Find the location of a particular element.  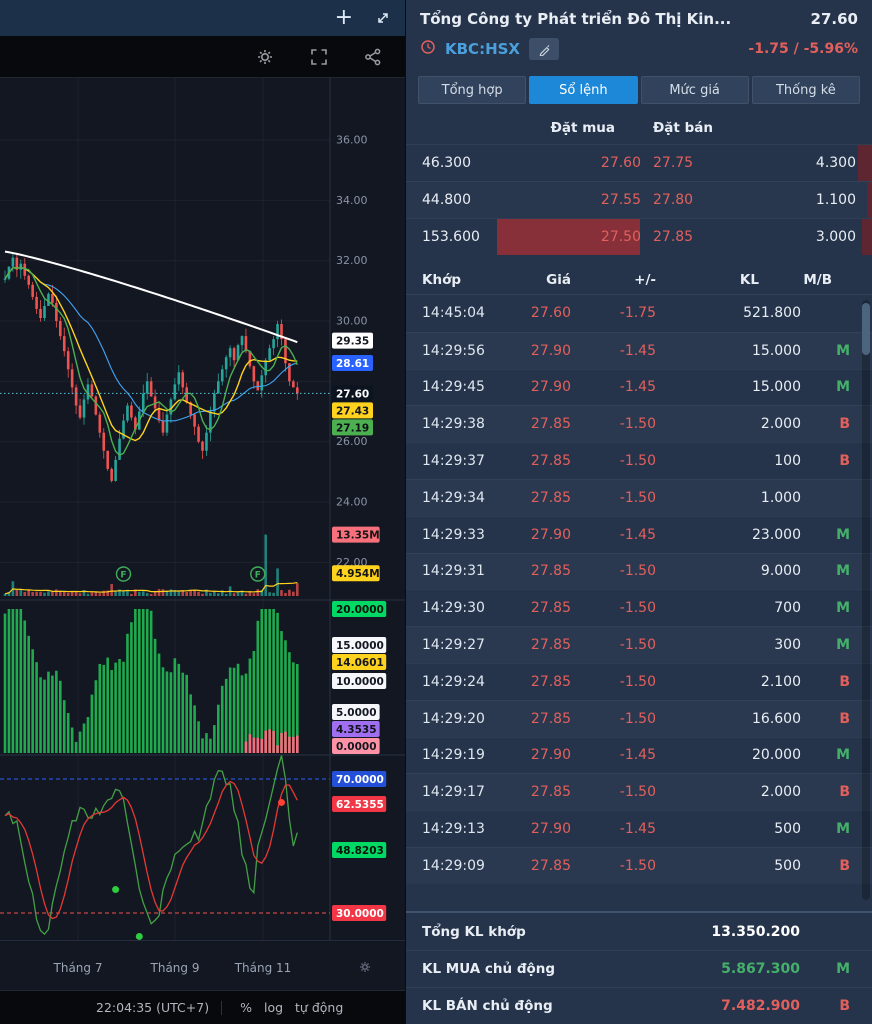

svg-text: 27.60 is located at coordinates (352, 394).